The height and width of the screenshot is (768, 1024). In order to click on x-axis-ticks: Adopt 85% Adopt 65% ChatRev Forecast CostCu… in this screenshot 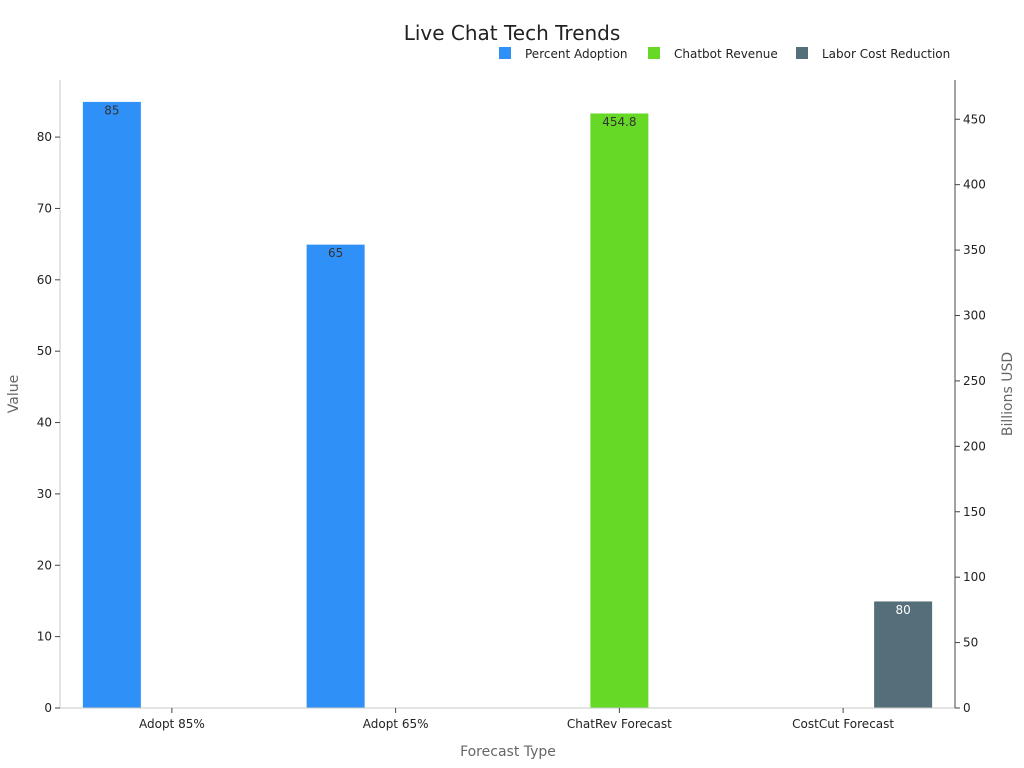, I will do `click(516, 719)`.